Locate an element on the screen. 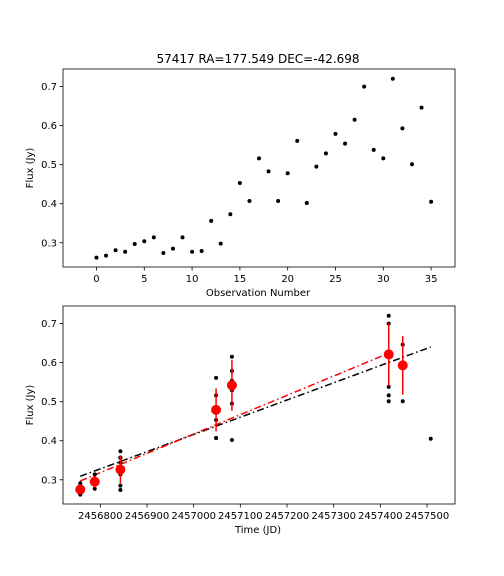 This screenshot has height=576, width=504. bottom-y-tick-label: 0.3 is located at coordinates (49, 480).